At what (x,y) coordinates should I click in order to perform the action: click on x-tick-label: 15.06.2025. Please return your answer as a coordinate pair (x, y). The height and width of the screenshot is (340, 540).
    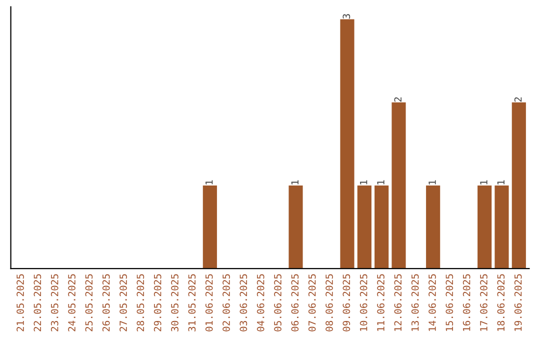
    Looking at the image, I should click on (450, 302).